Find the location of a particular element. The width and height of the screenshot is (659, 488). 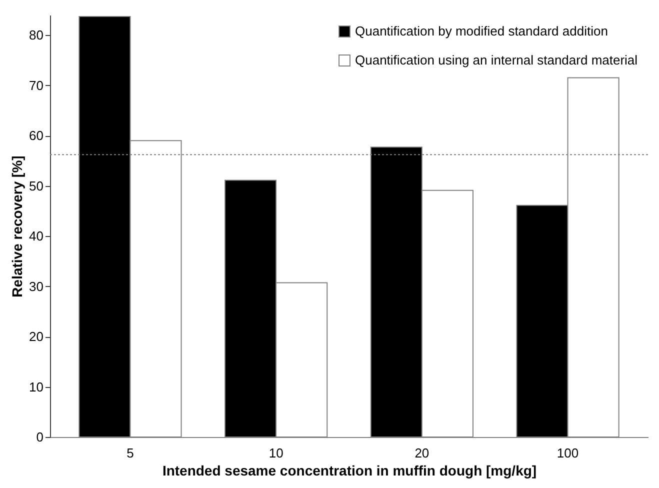

y-tick-label: 40 is located at coordinates (36, 236).